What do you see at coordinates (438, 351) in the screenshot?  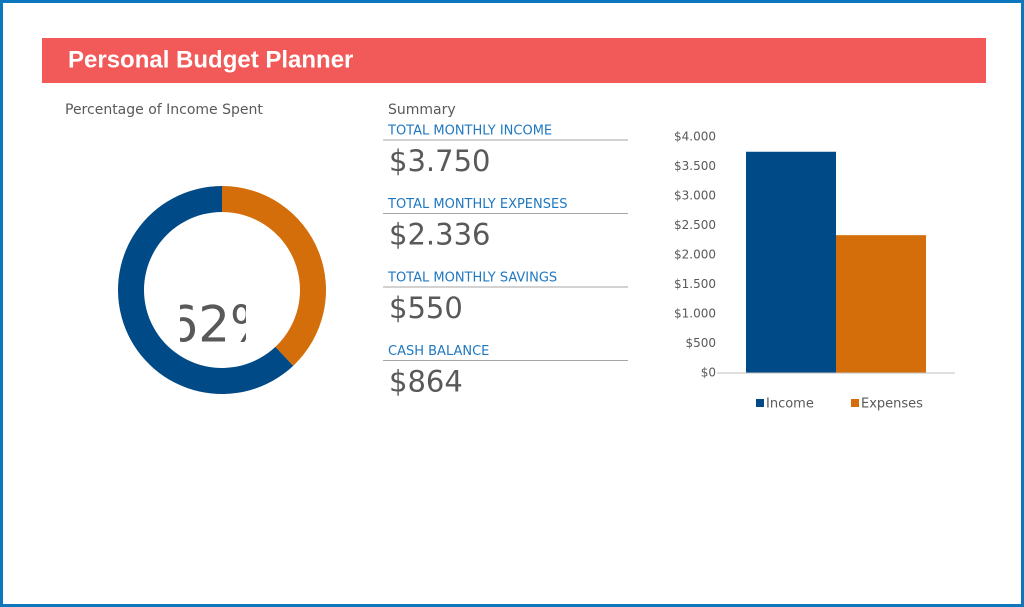 I see `summary-label: CASH BALANCE` at bounding box center [438, 351].